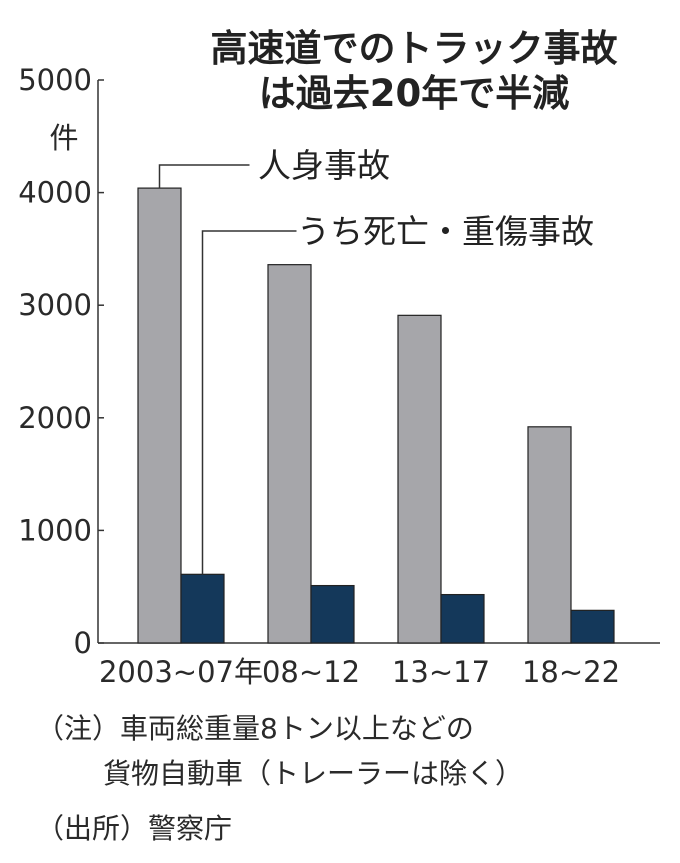 The image size is (680, 863). I want to click on legend-label-series-1: 人身事故, so click(324, 165).